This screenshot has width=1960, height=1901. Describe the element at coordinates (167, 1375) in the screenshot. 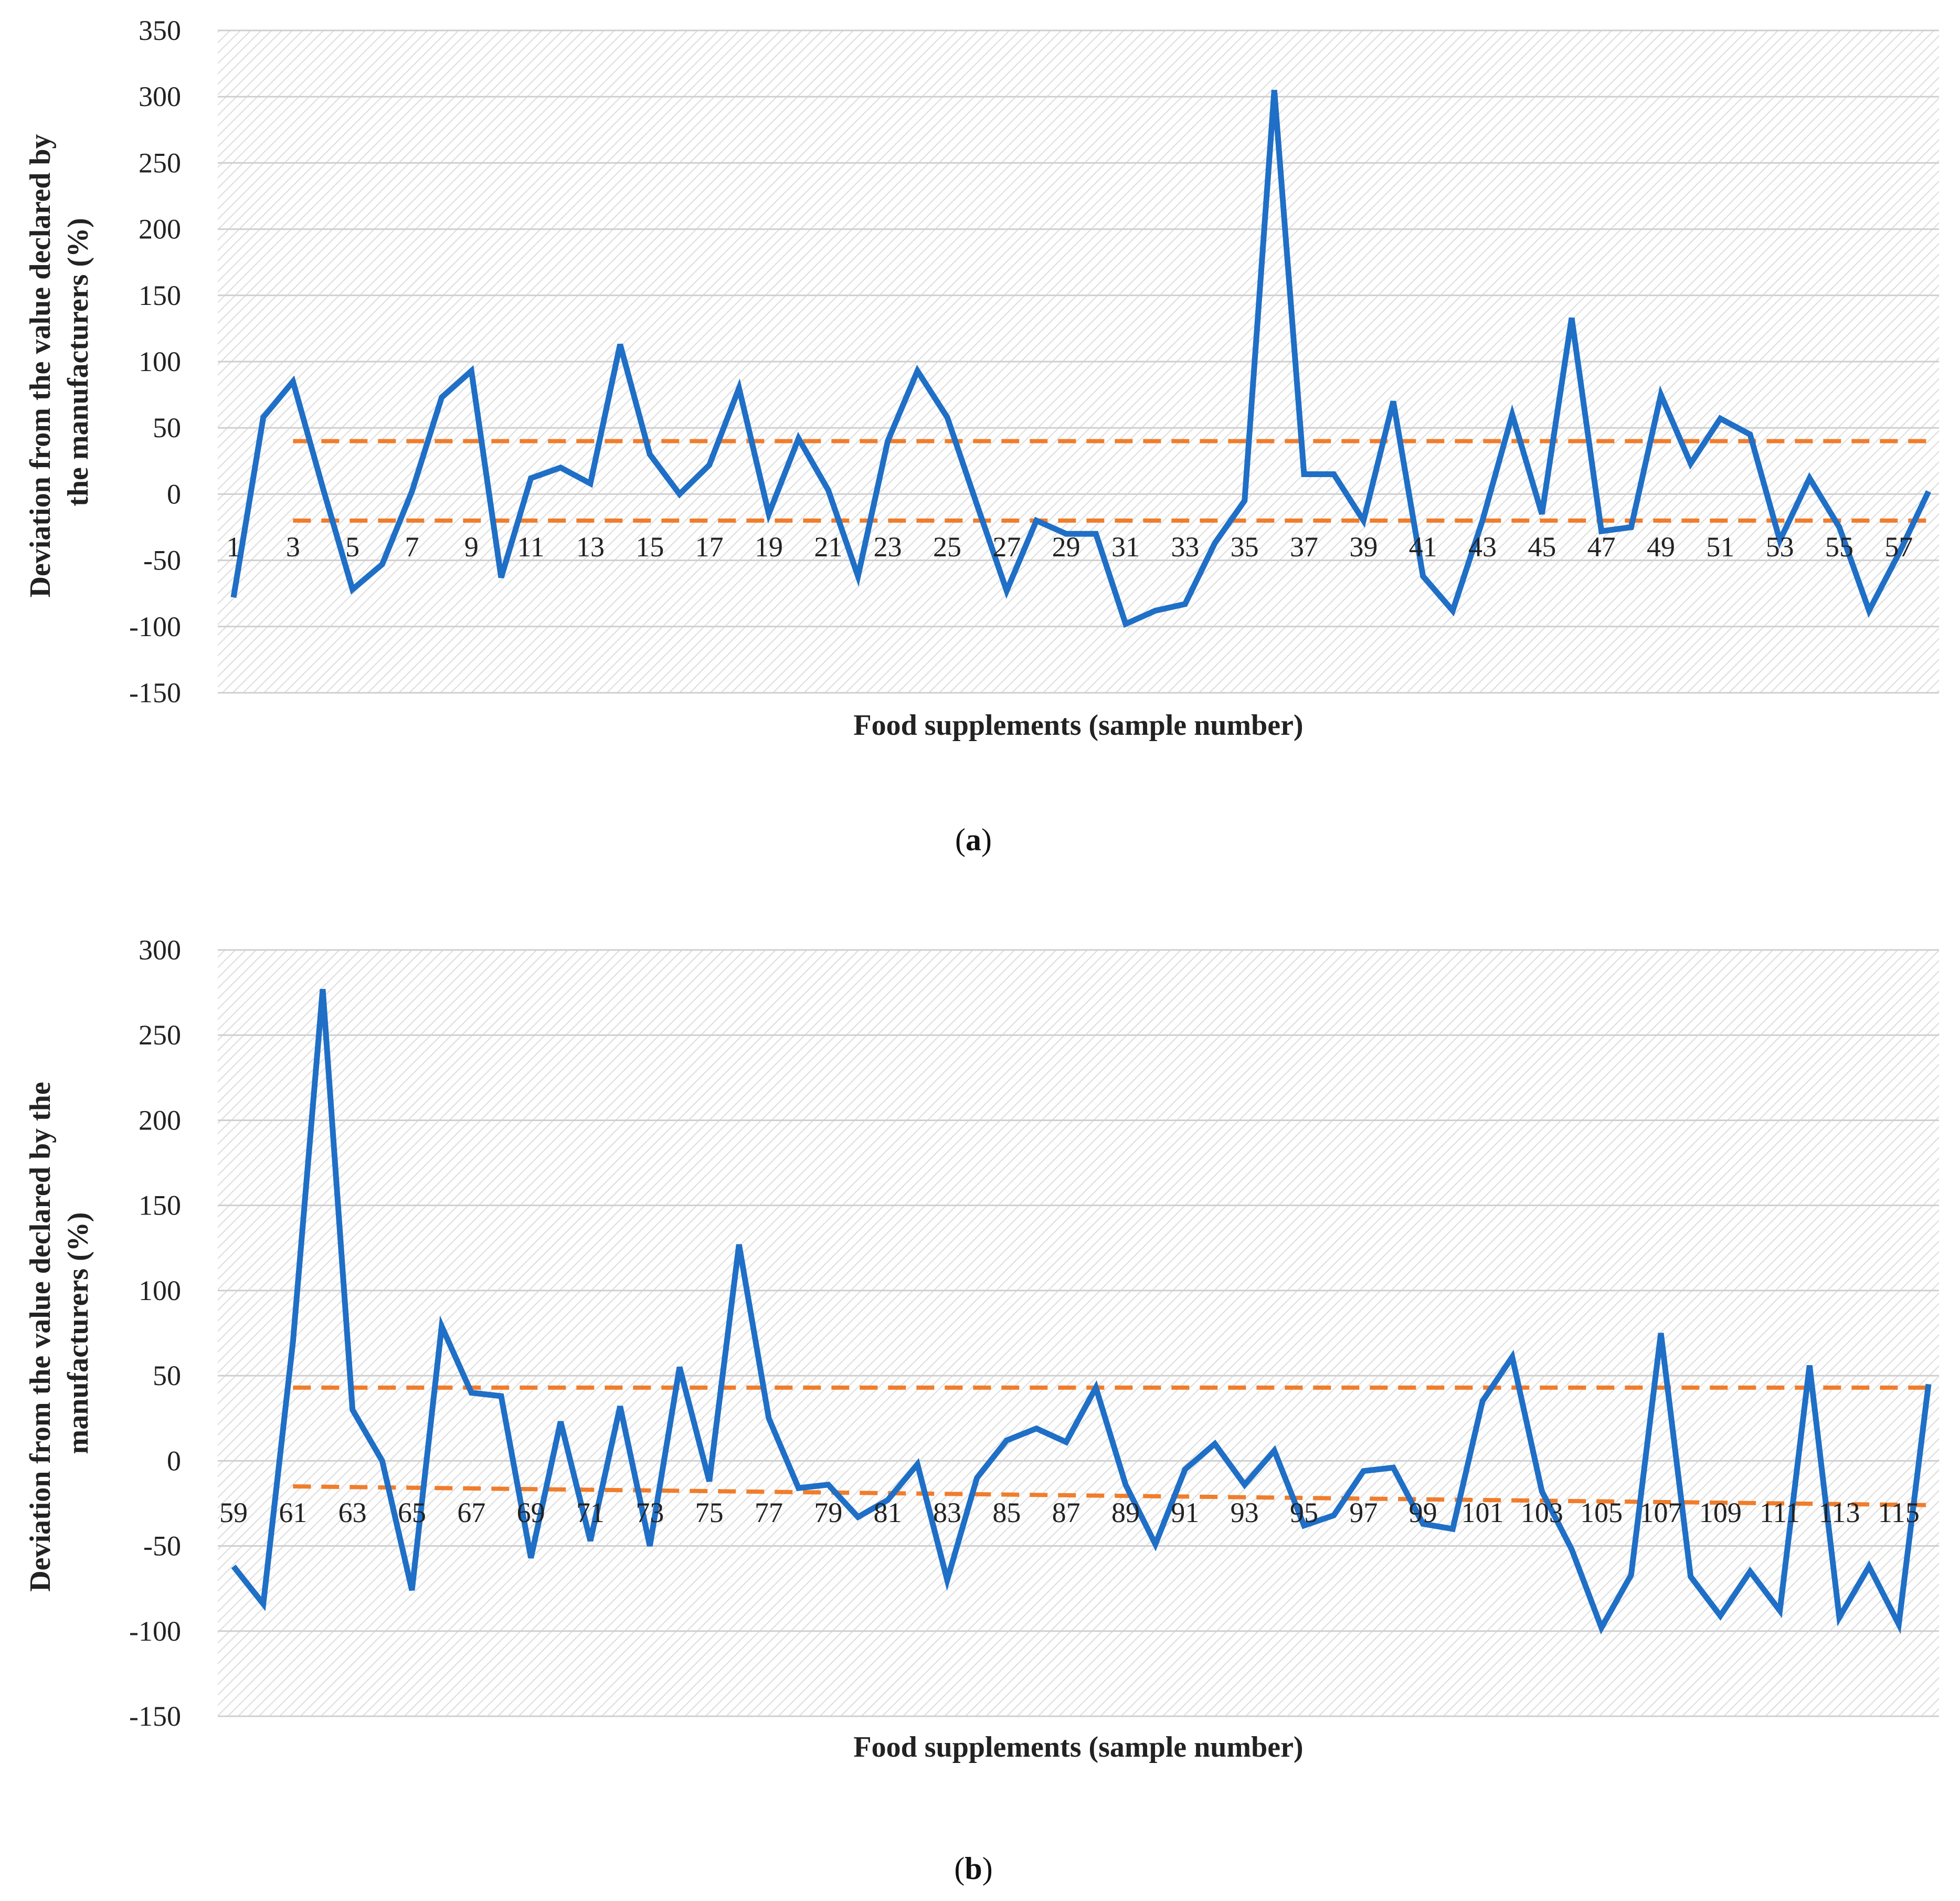

I see `chart-b-y-tick-label: 50` at that location.